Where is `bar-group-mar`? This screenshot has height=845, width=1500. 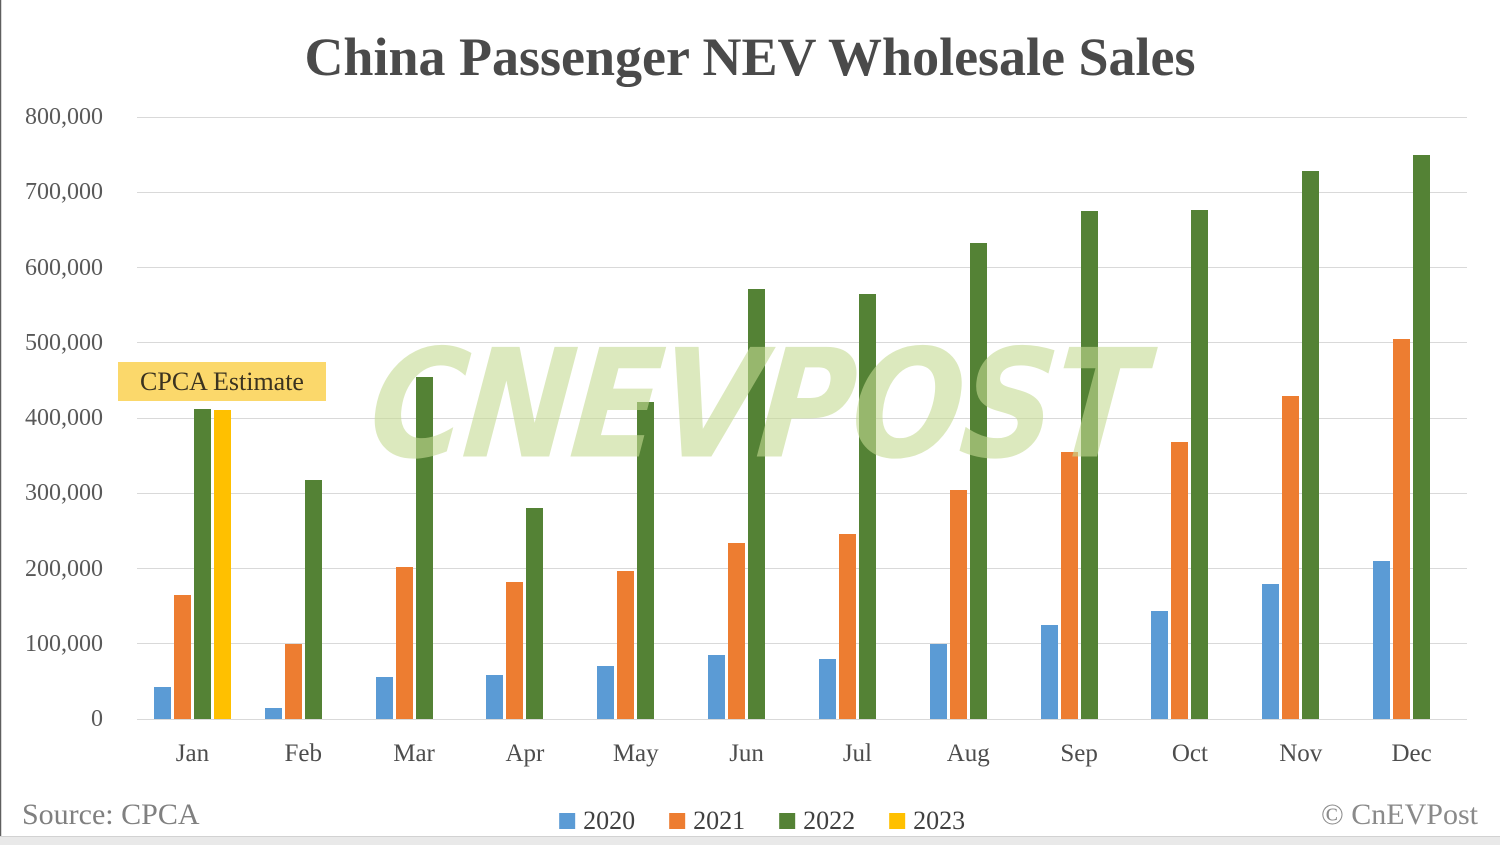
bar-group-mar is located at coordinates (414, 418).